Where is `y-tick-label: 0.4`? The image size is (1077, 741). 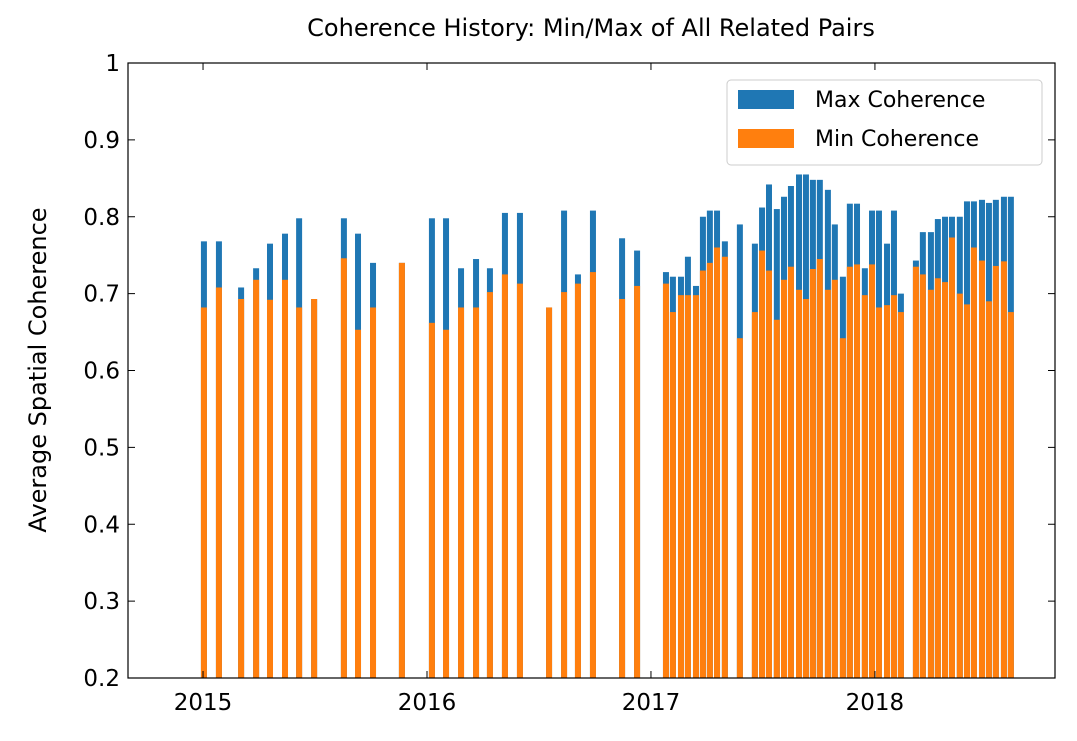
y-tick-label: 0.4 is located at coordinates (101, 525).